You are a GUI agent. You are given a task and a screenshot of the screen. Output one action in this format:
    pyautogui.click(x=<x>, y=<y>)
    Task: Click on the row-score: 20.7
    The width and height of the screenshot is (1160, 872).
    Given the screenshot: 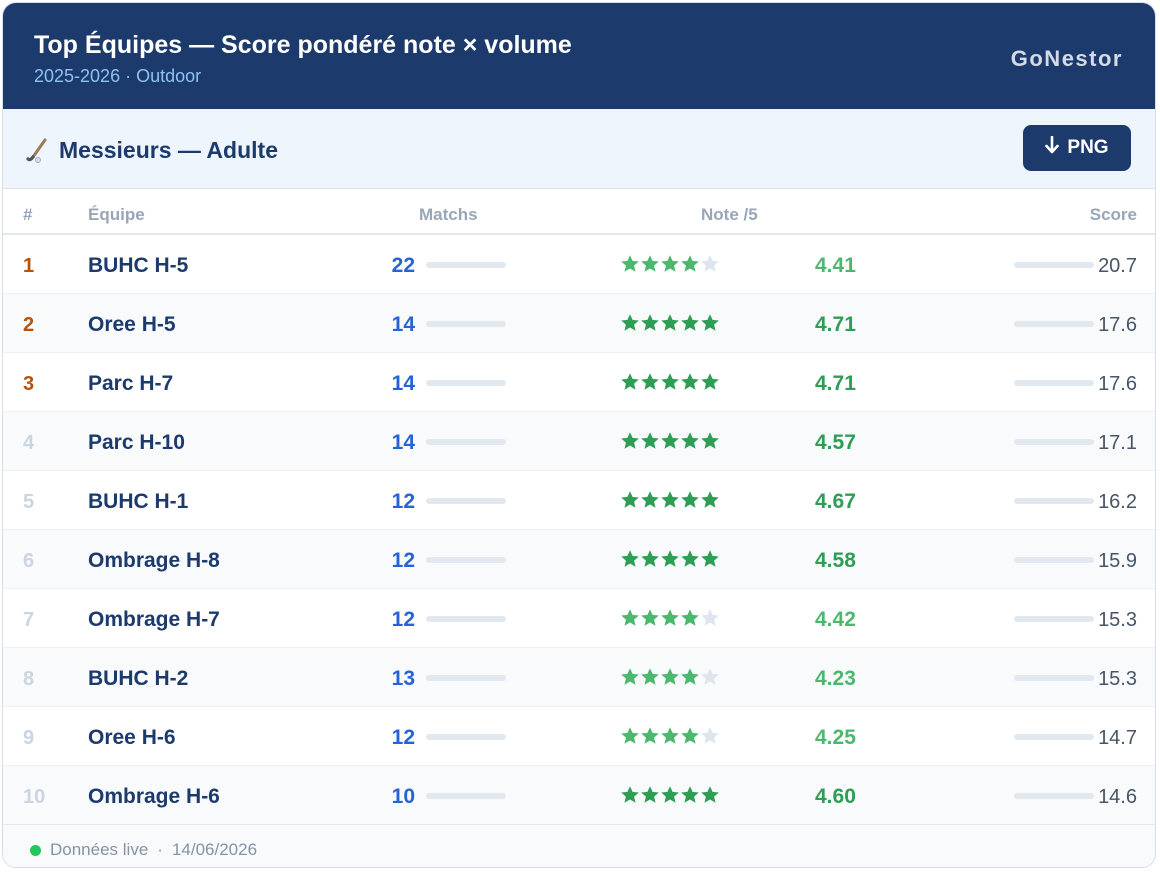 What is the action you would take?
    pyautogui.click(x=1117, y=266)
    